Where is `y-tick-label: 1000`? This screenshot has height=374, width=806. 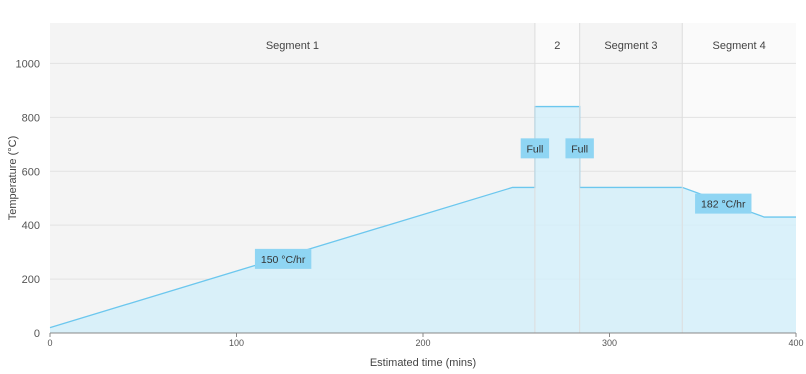 y-tick-label: 1000 is located at coordinates (28, 64).